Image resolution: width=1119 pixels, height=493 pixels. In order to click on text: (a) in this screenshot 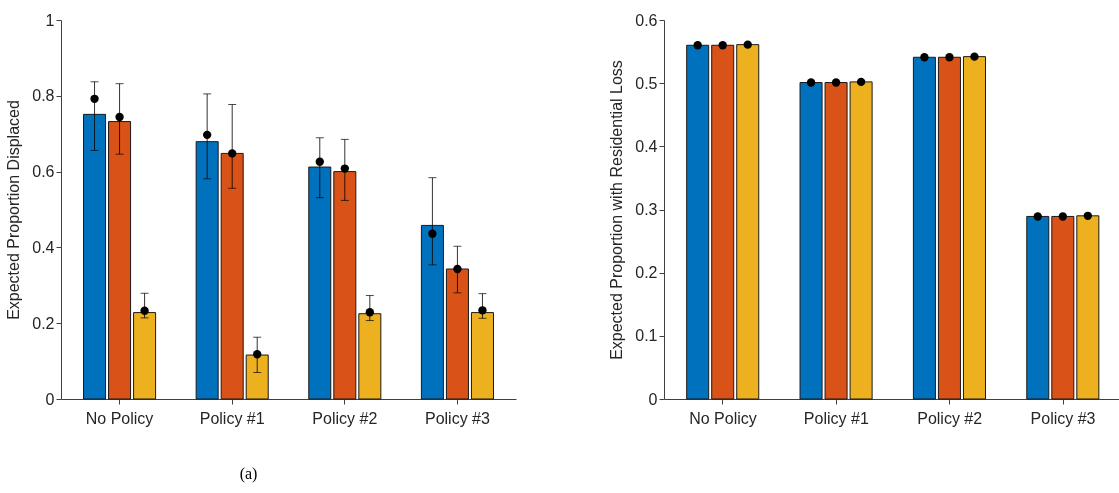, I will do `click(248, 474)`.